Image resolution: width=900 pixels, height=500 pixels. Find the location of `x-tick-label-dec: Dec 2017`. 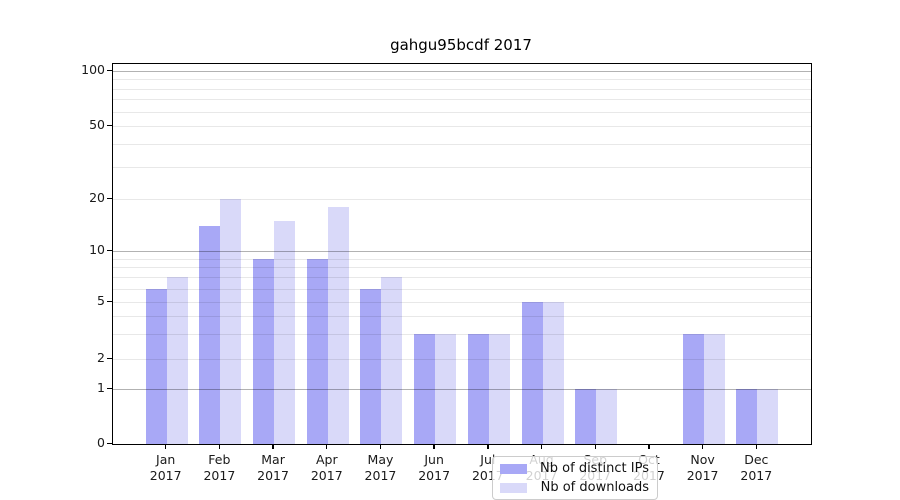

x-tick-label-dec: Dec 2017 is located at coordinates (756, 467).